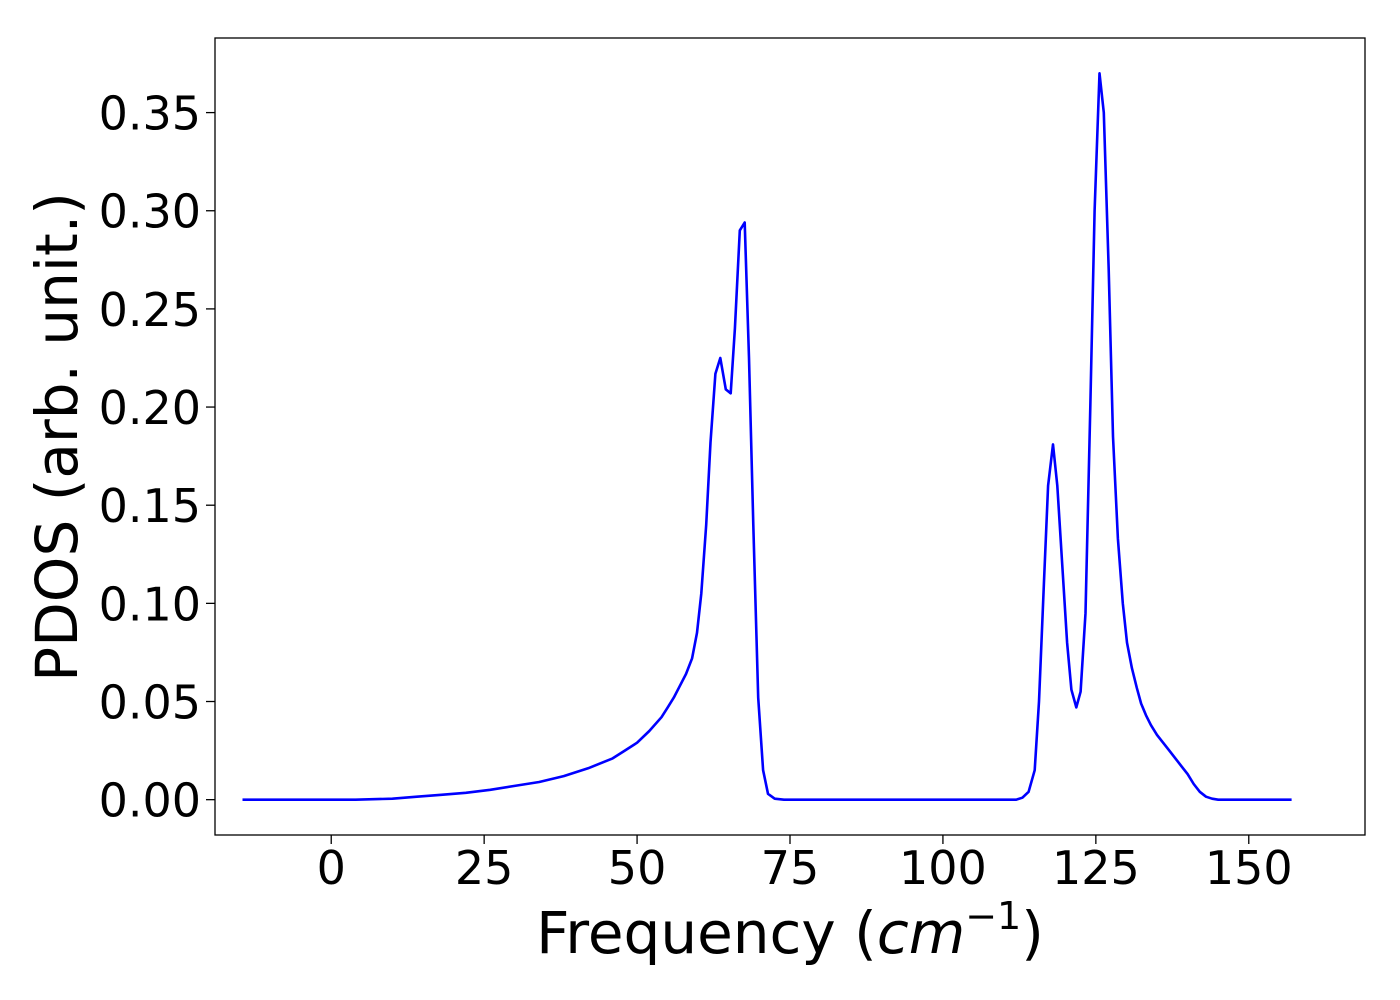  I want to click on x-tick-label: 25, so click(484, 868).